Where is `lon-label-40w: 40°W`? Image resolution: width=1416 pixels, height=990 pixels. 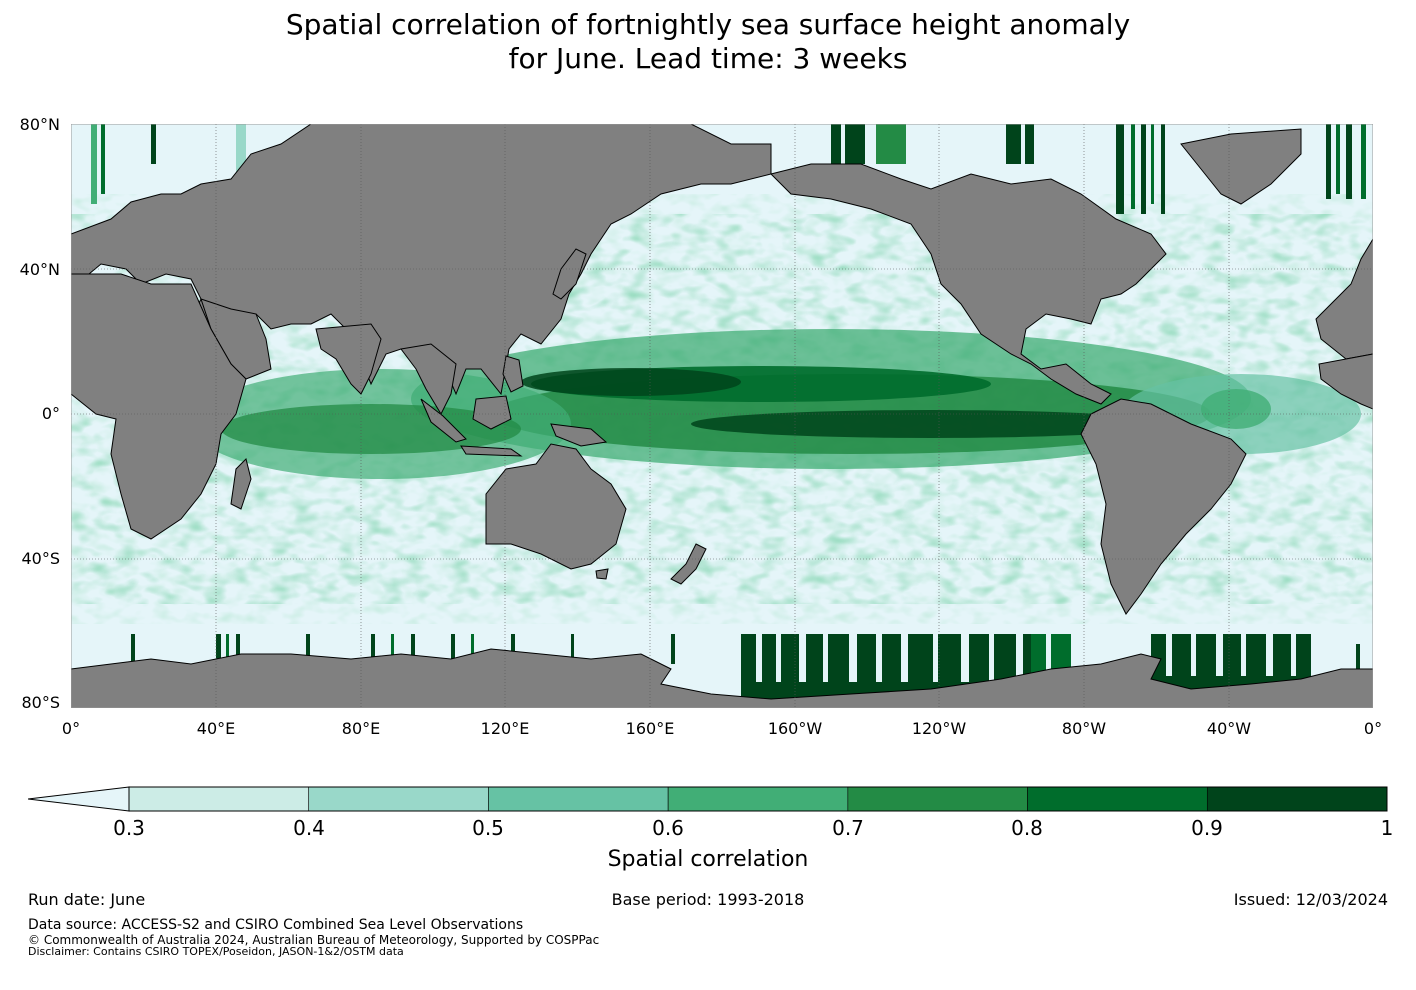 lon-label-40w: 40°W is located at coordinates (1229, 728).